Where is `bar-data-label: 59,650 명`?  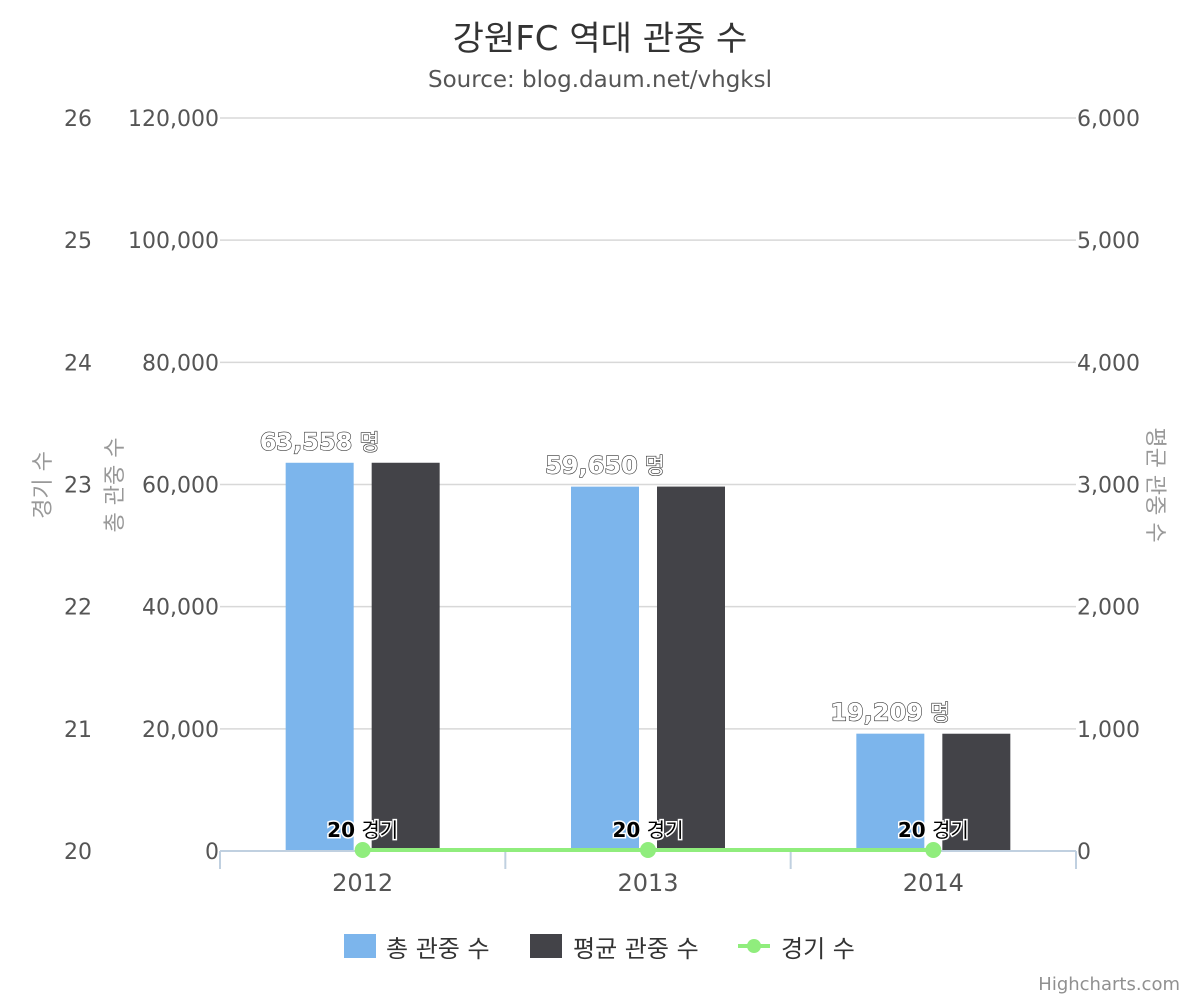
bar-data-label: 59,650 명 is located at coordinates (605, 466).